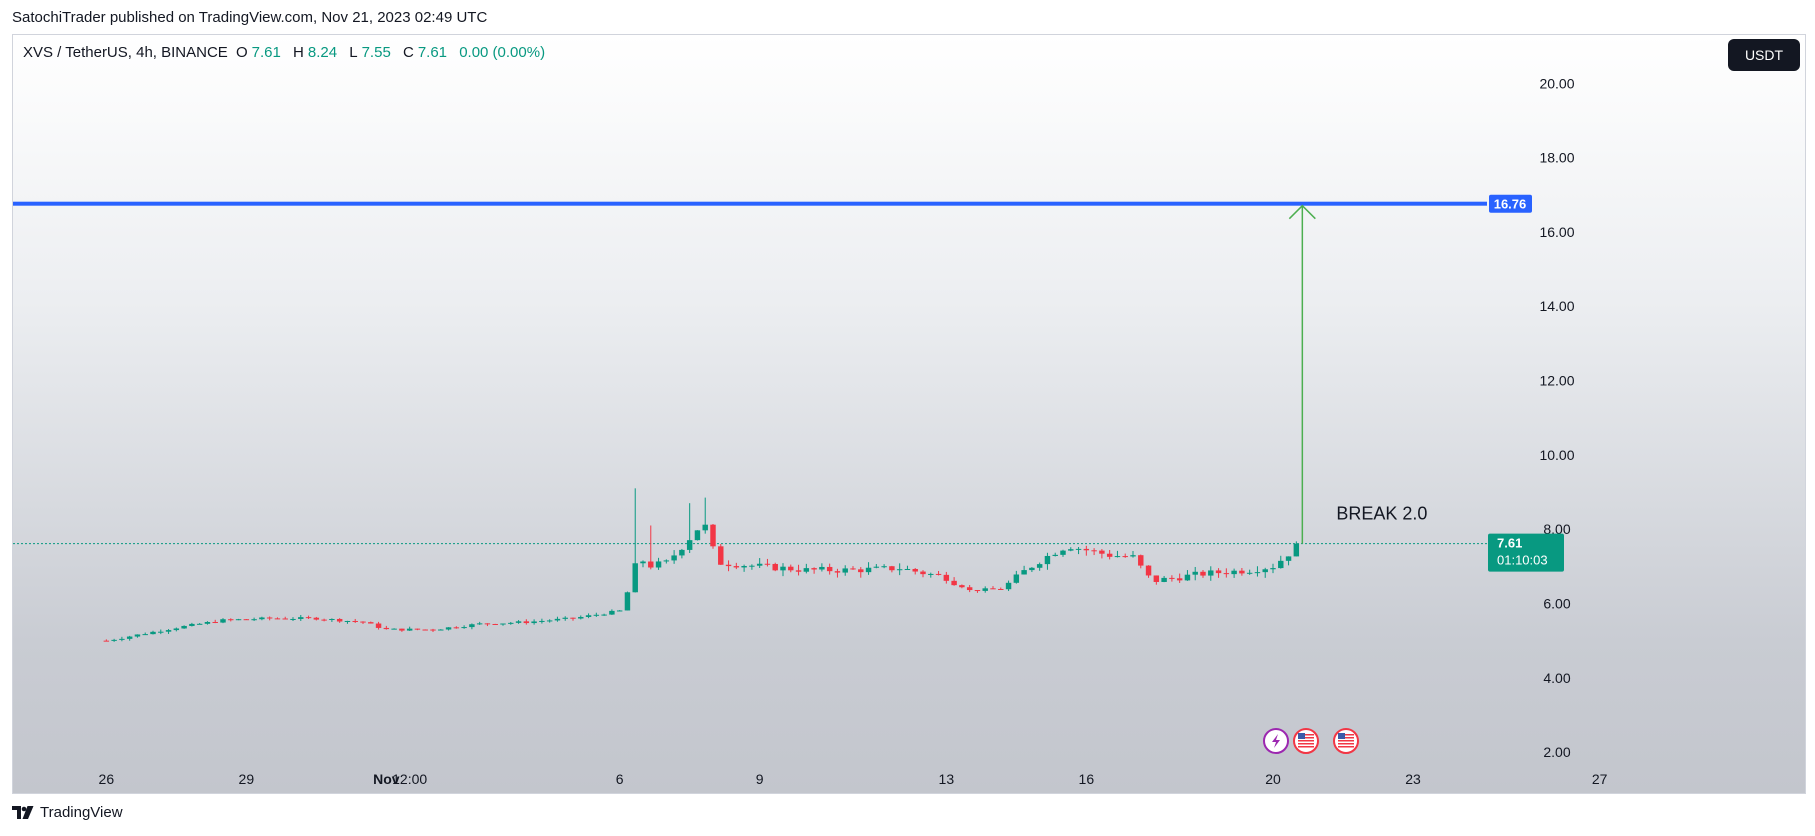 The height and width of the screenshot is (836, 1815). What do you see at coordinates (1509, 543) in the screenshot?
I see `last-price-label: 7.61` at bounding box center [1509, 543].